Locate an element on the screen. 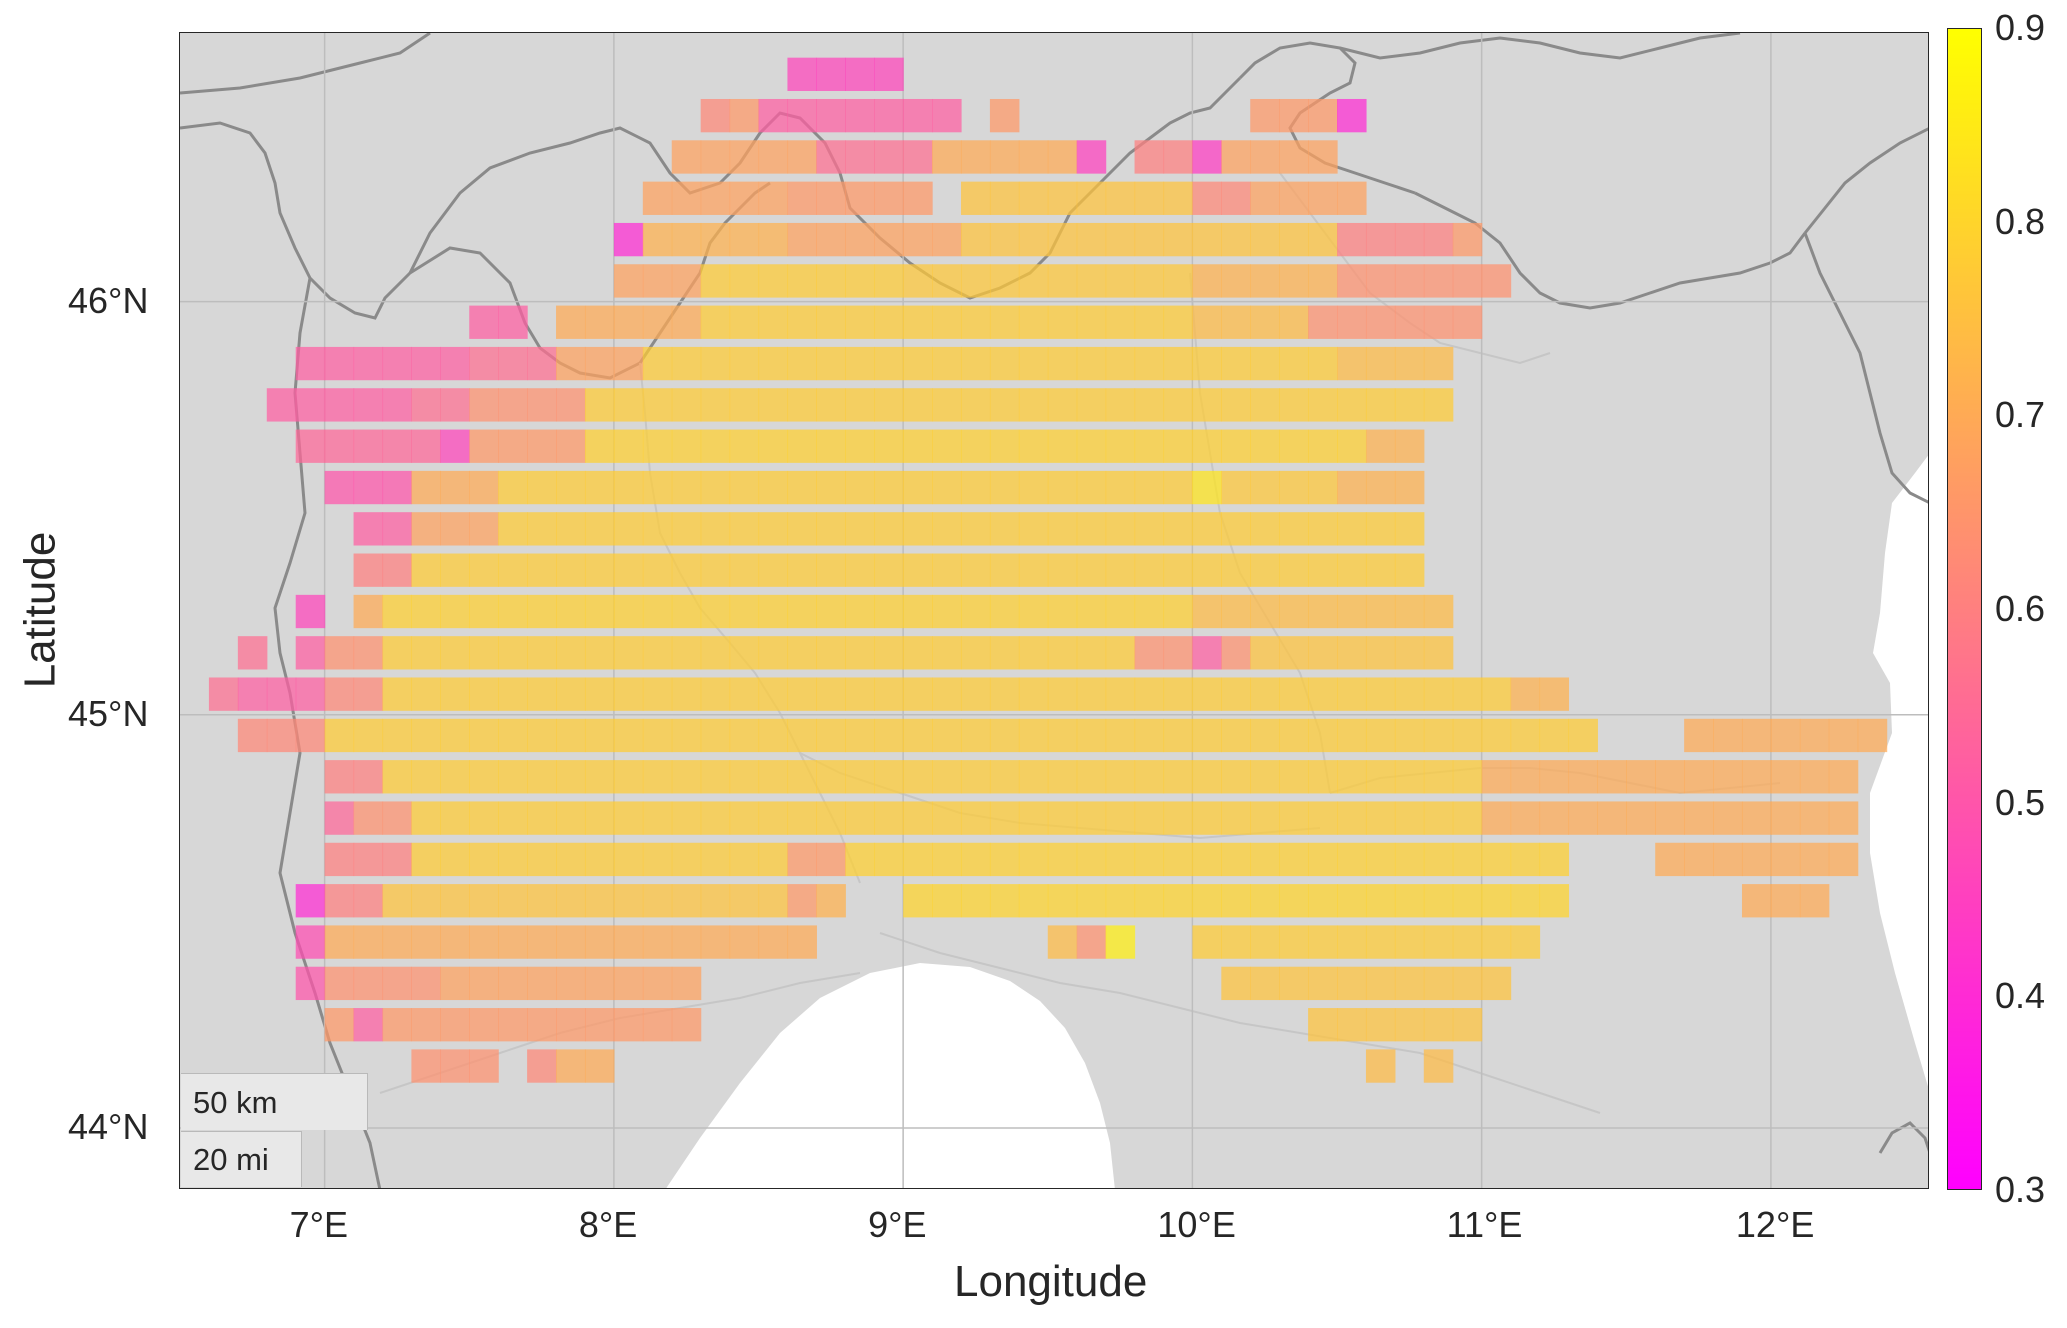 The image size is (2067, 1328). x-tick-label: 10°E is located at coordinates (1196, 1224).